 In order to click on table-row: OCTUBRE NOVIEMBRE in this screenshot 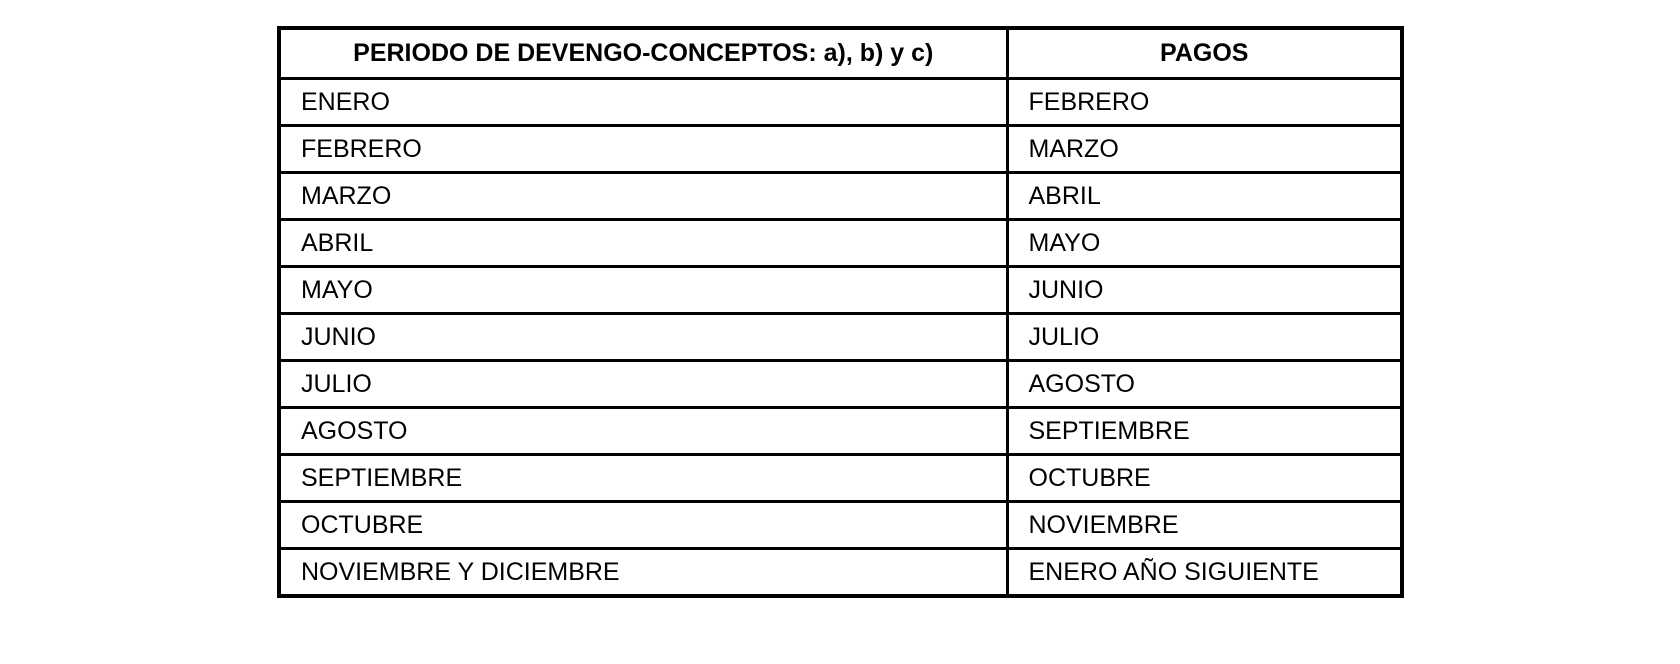, I will do `click(840, 525)`.